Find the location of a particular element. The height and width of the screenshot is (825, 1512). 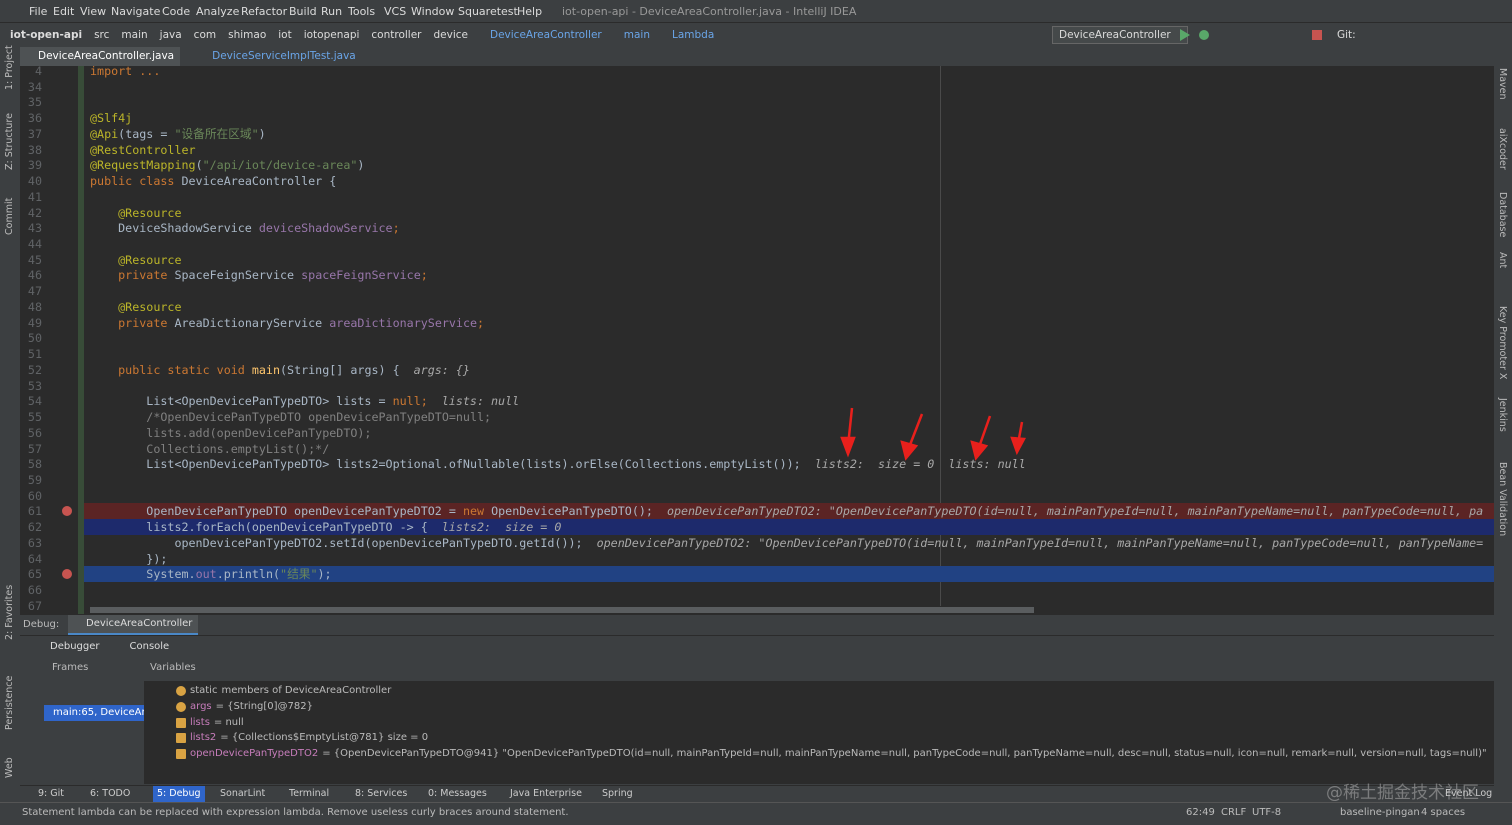

code-line: 36 @Slf4j is located at coordinates (757, 118).